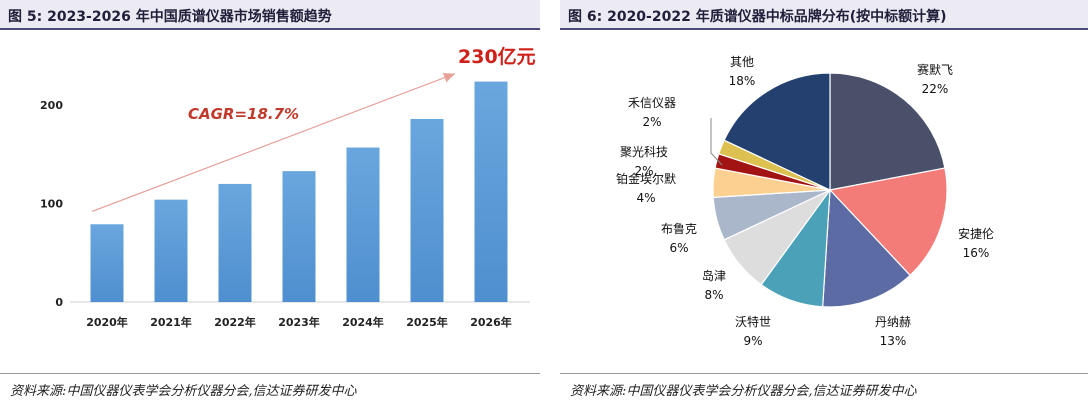 Image resolution: width=1088 pixels, height=403 pixels. What do you see at coordinates (171, 250) in the screenshot?
I see `bar-2021年` at bounding box center [171, 250].